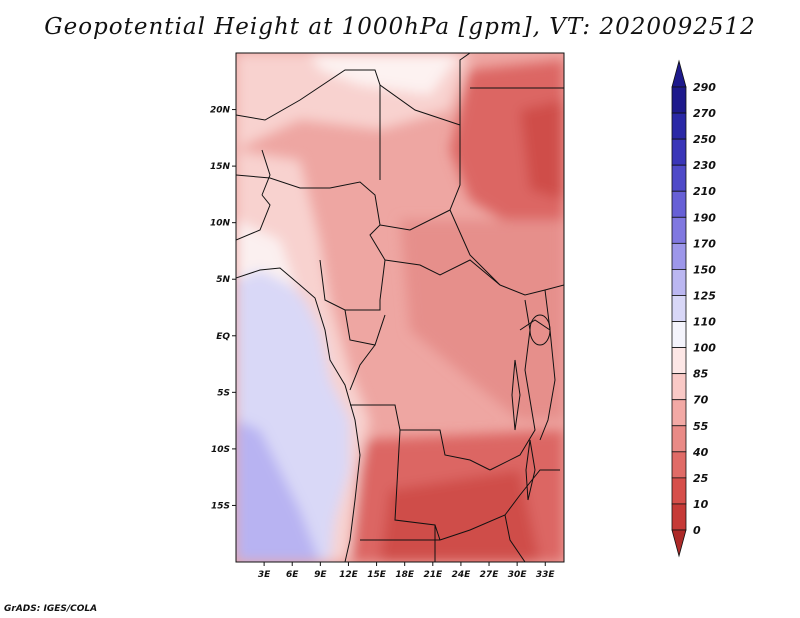 Image resolution: width=800 pixels, height=618 pixels. I want to click on y-tick-label: 10N, so click(220, 224).